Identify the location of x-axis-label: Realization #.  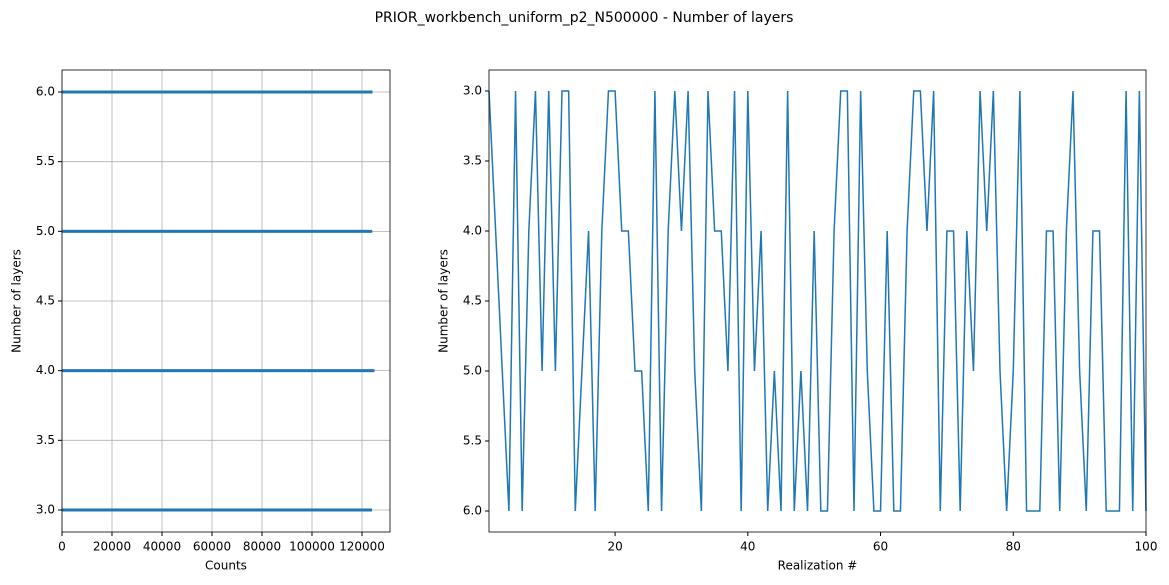
(818, 566).